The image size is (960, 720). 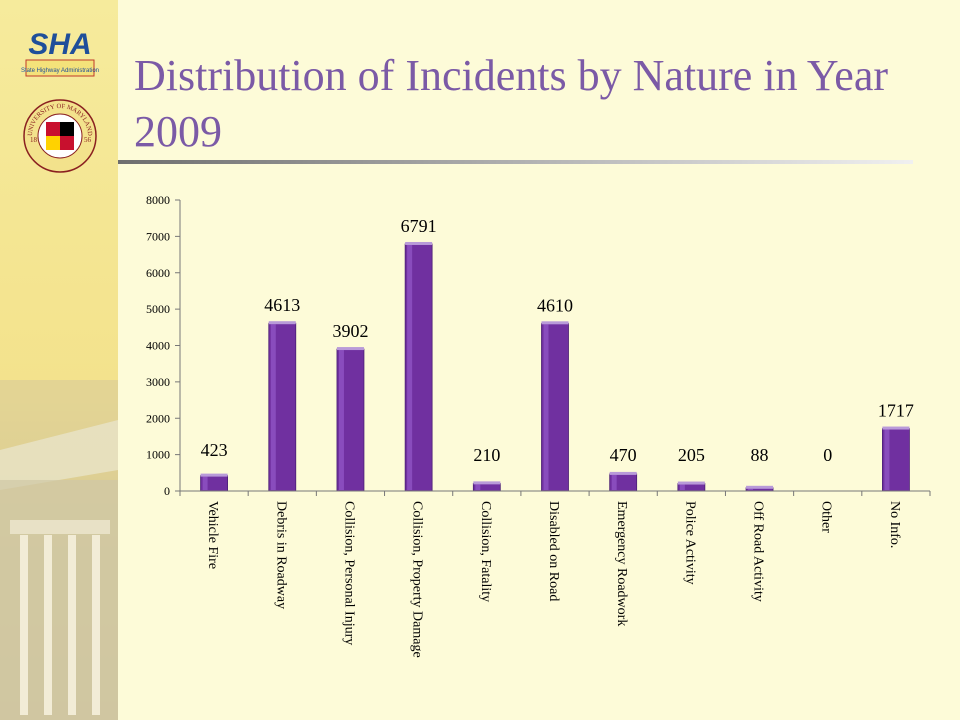 What do you see at coordinates (88, 140) in the screenshot?
I see `umd-seal-year-right: 56` at bounding box center [88, 140].